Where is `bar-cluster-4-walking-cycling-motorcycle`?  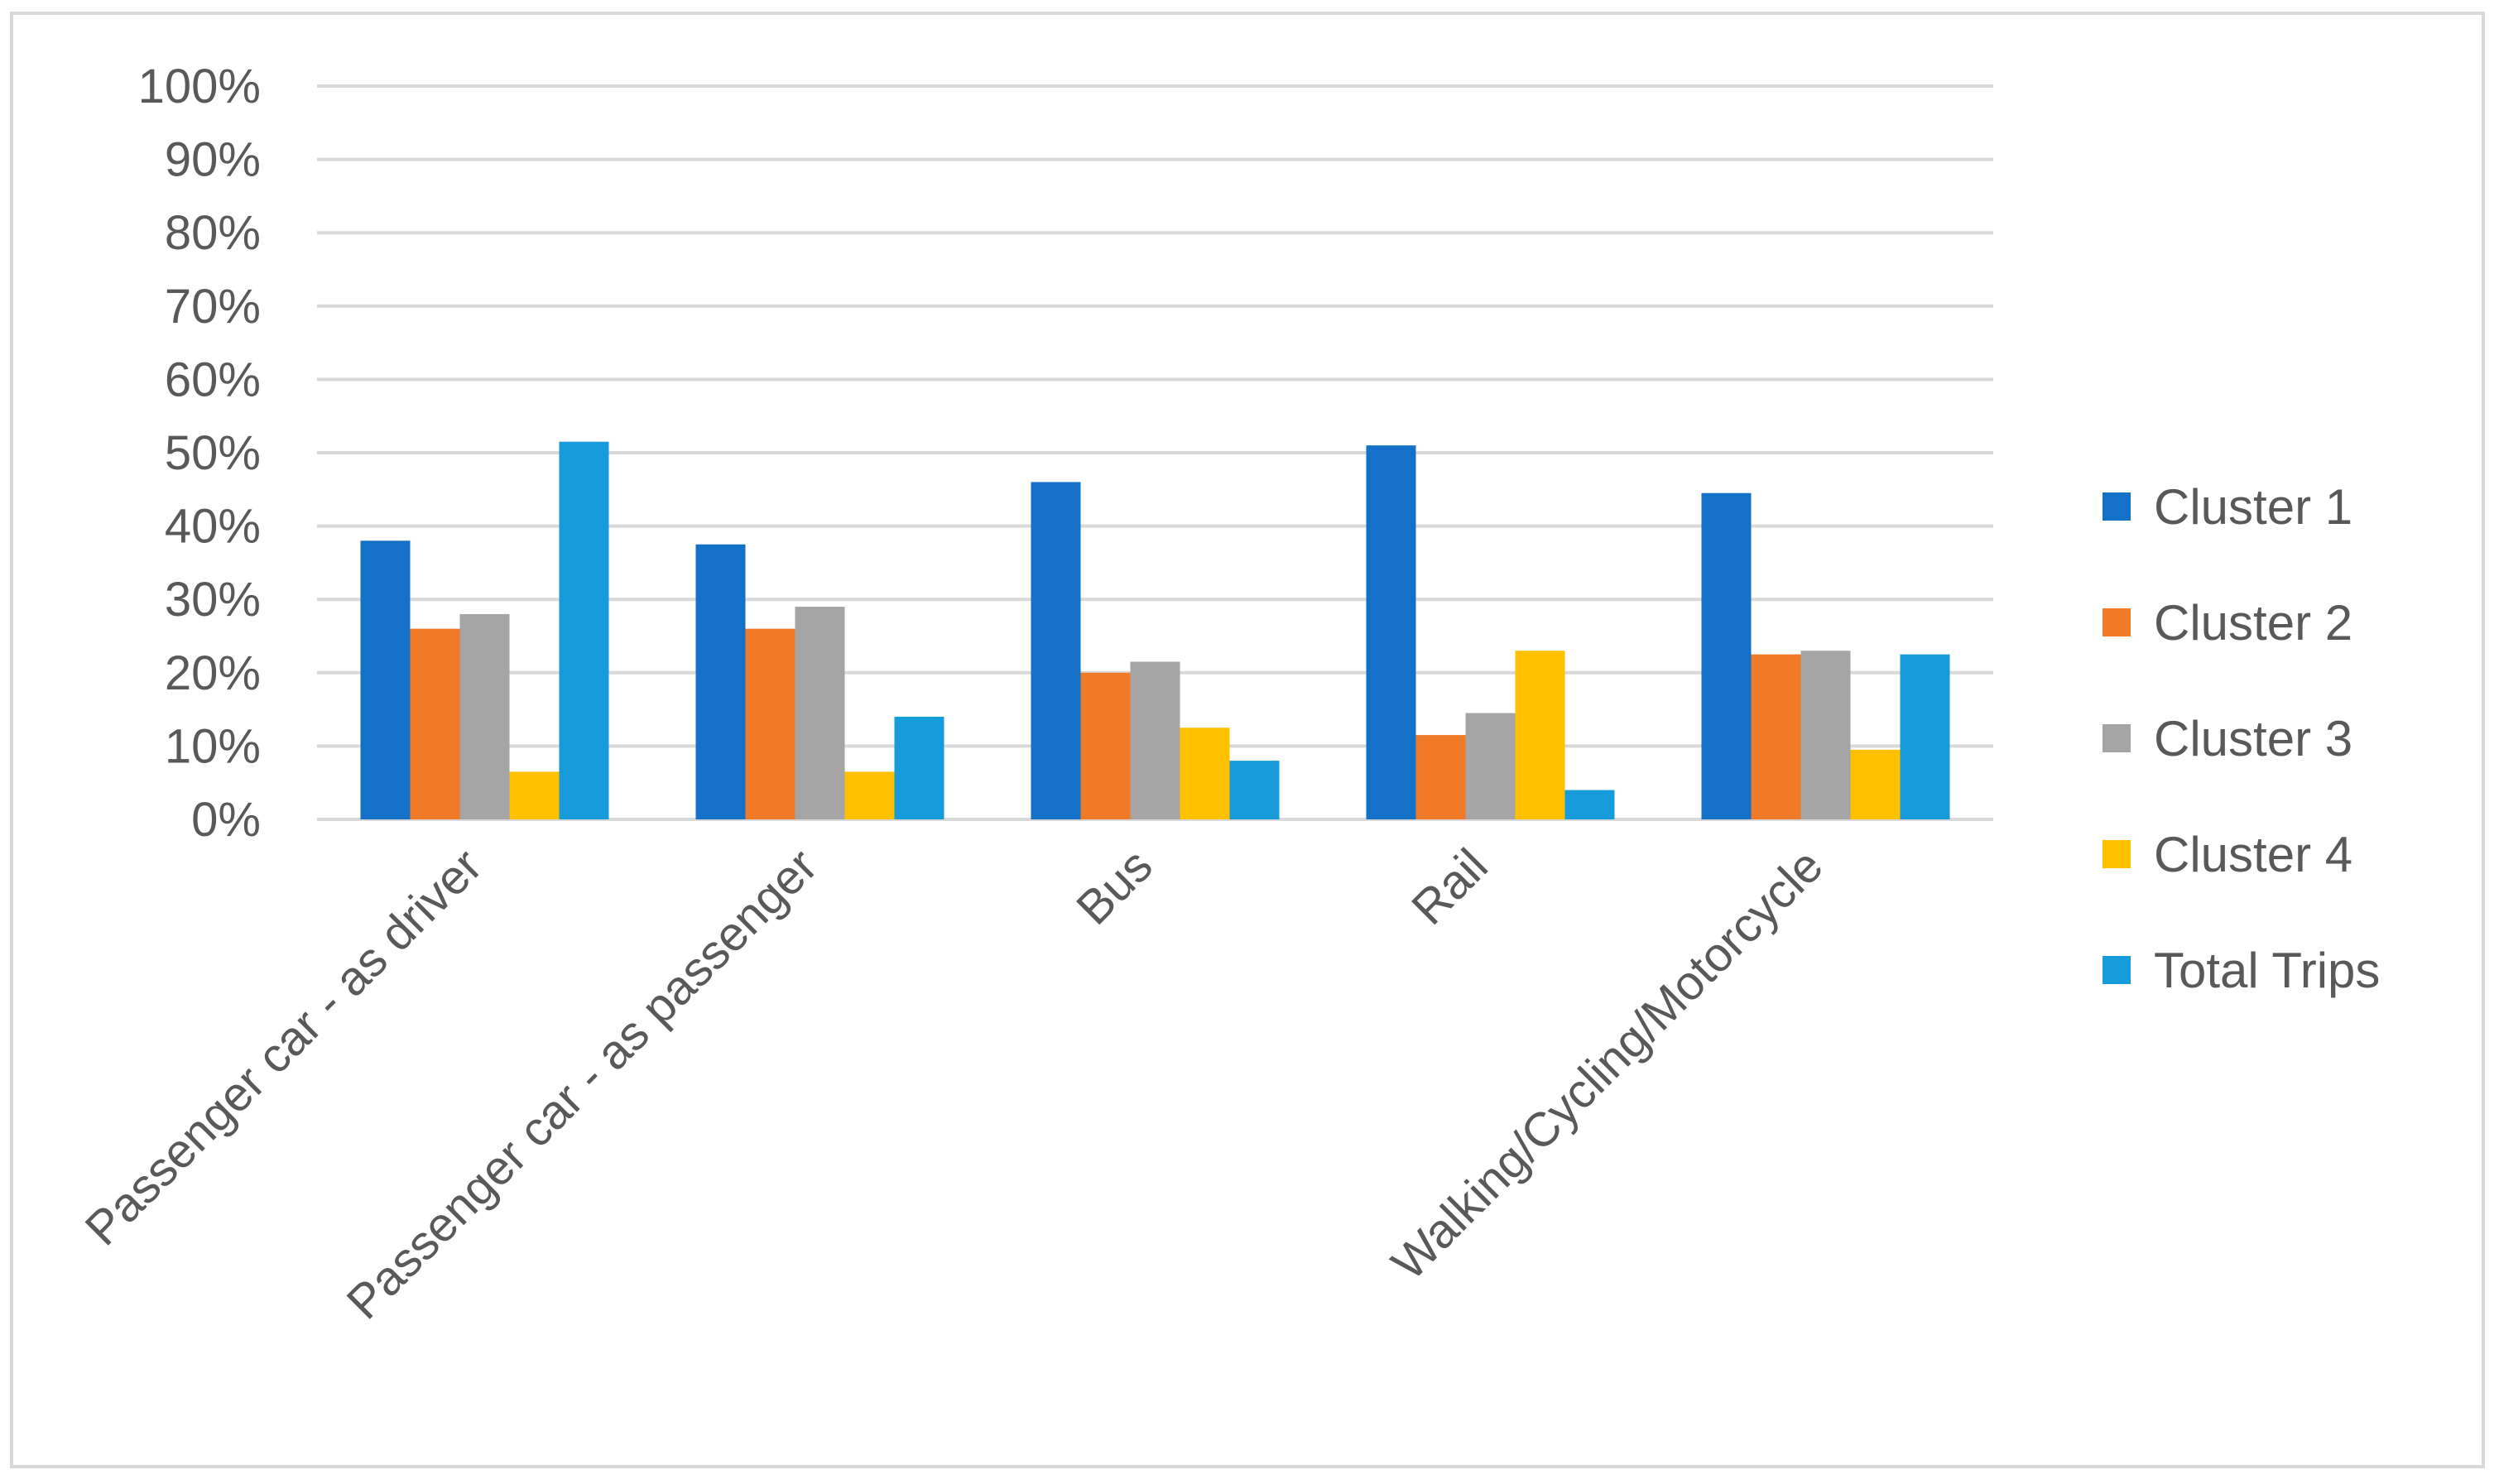
bar-cluster-4-walking-cycling-motorcycle is located at coordinates (1875, 784).